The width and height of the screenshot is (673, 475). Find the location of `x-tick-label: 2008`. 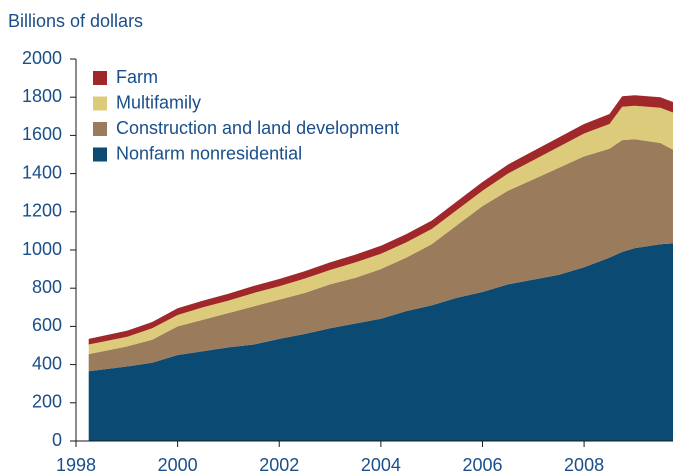

x-tick-label: 2008 is located at coordinates (584, 465).